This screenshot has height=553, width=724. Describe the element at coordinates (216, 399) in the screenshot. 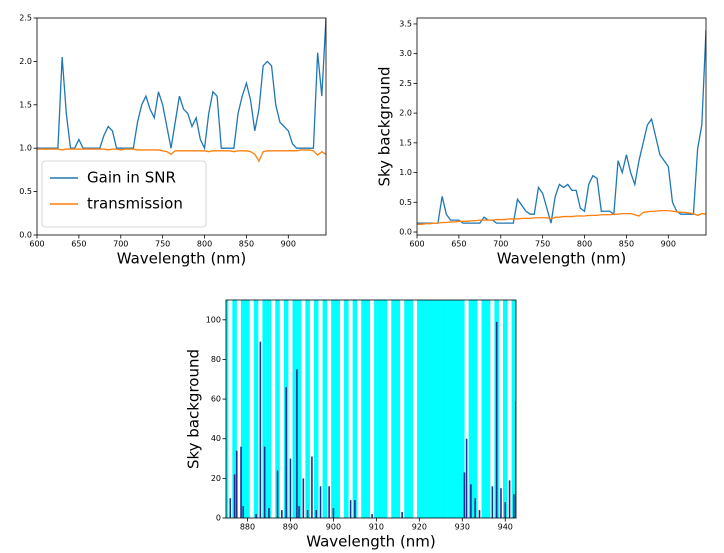

I see `y-tick-label: 60` at that location.